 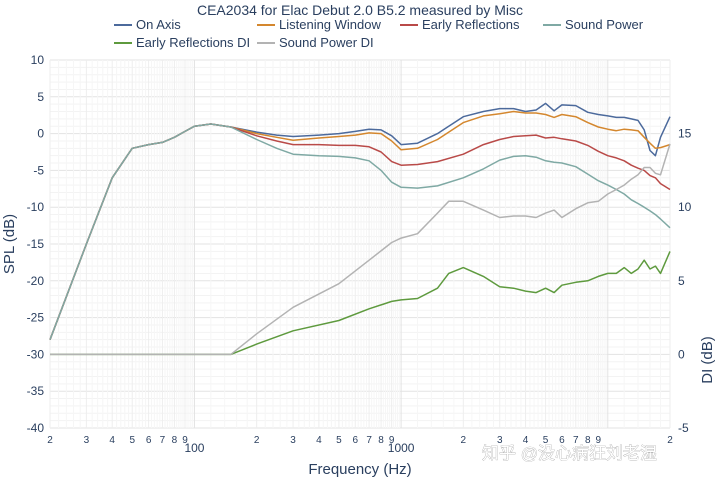 What do you see at coordinates (683, 428) in the screenshot?
I see `y2-tick-label: -5` at bounding box center [683, 428].